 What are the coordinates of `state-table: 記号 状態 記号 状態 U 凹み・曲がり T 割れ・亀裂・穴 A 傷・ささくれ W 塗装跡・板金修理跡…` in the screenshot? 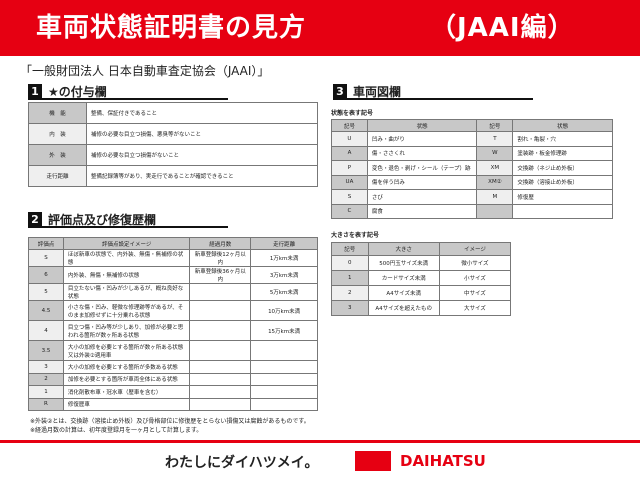 It's located at (472, 169).